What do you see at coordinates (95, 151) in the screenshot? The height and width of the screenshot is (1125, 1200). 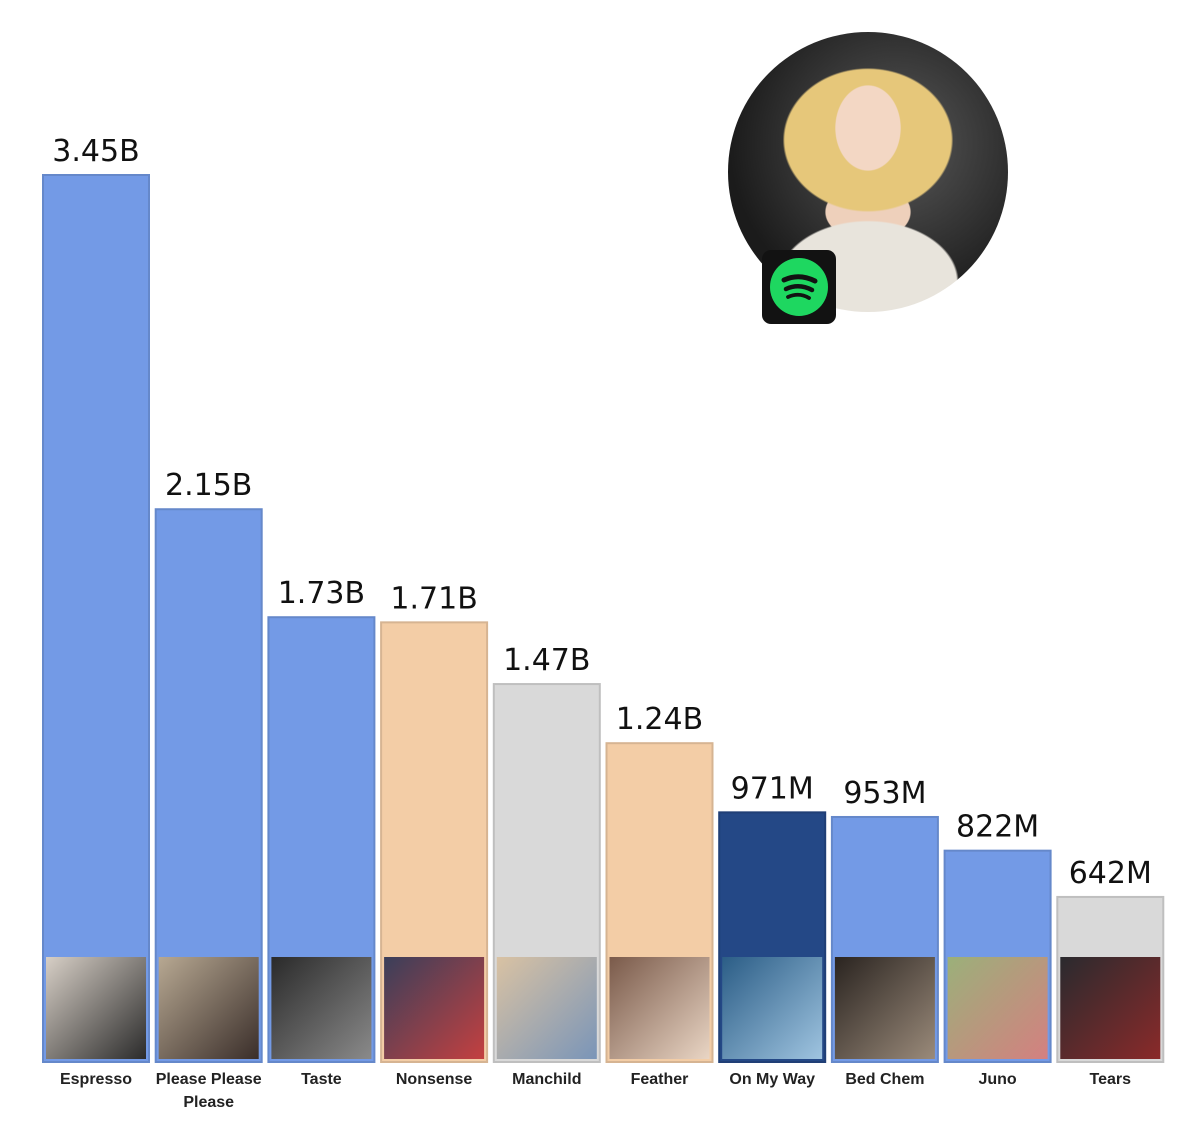 I see `data-label-espresso: 3.45B` at bounding box center [95, 151].